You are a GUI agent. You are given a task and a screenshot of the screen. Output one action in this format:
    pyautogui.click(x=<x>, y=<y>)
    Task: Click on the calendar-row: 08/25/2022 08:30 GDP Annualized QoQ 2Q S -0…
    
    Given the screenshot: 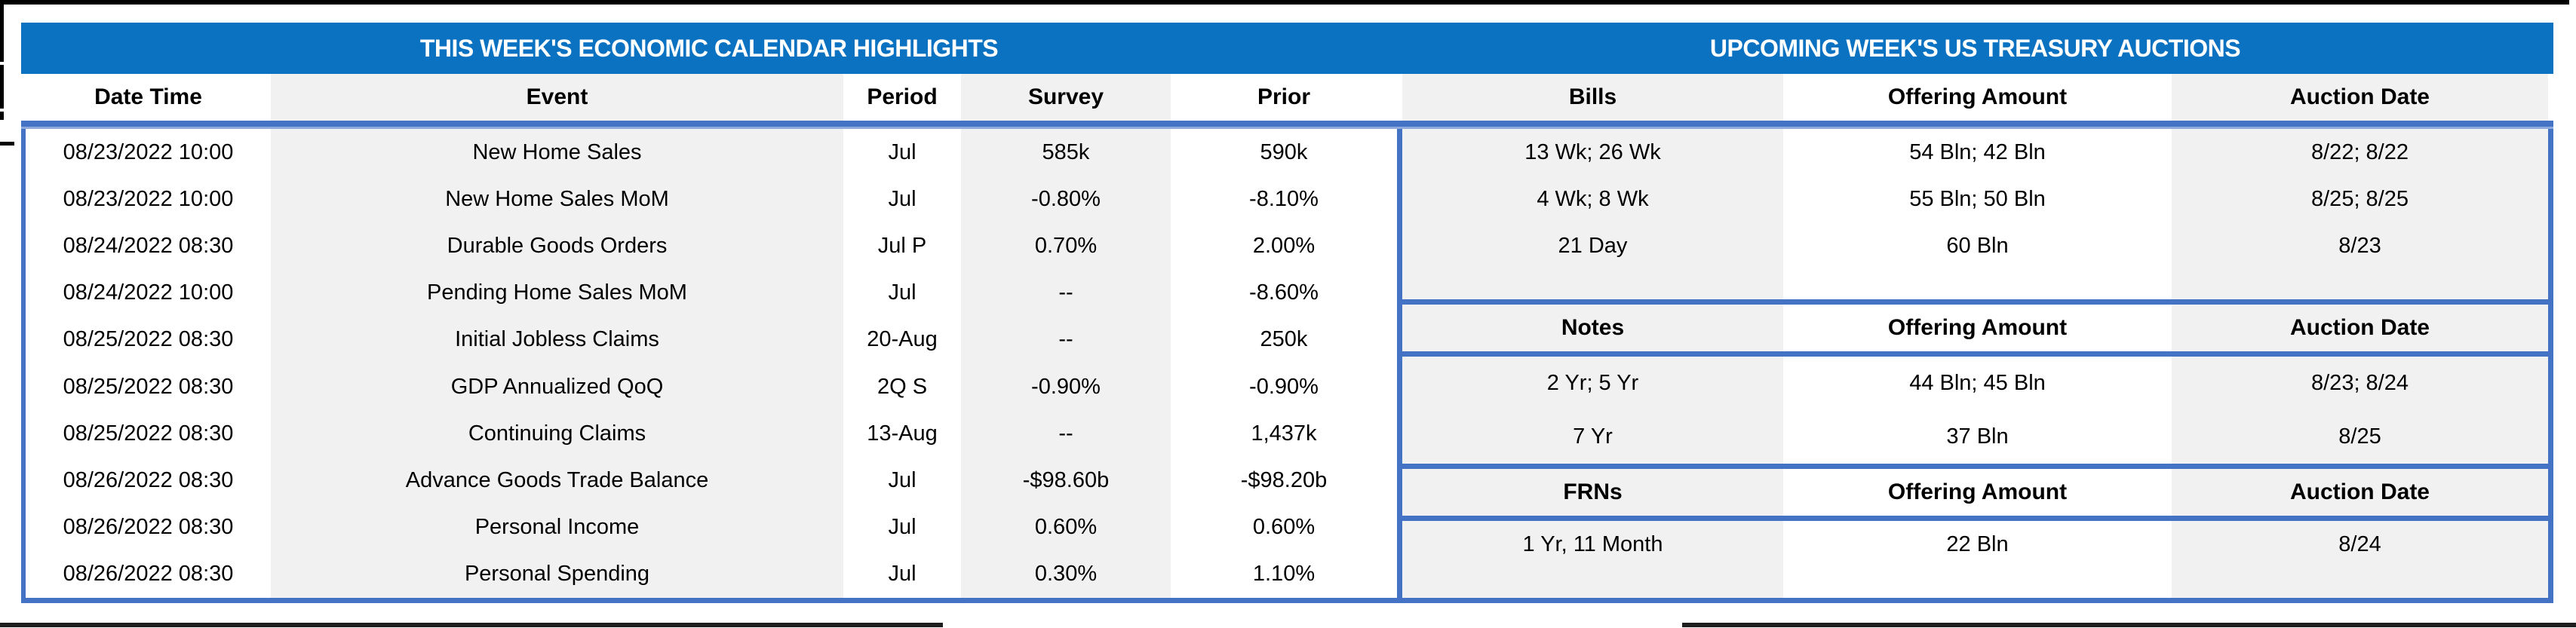 What is the action you would take?
    pyautogui.click(x=711, y=387)
    